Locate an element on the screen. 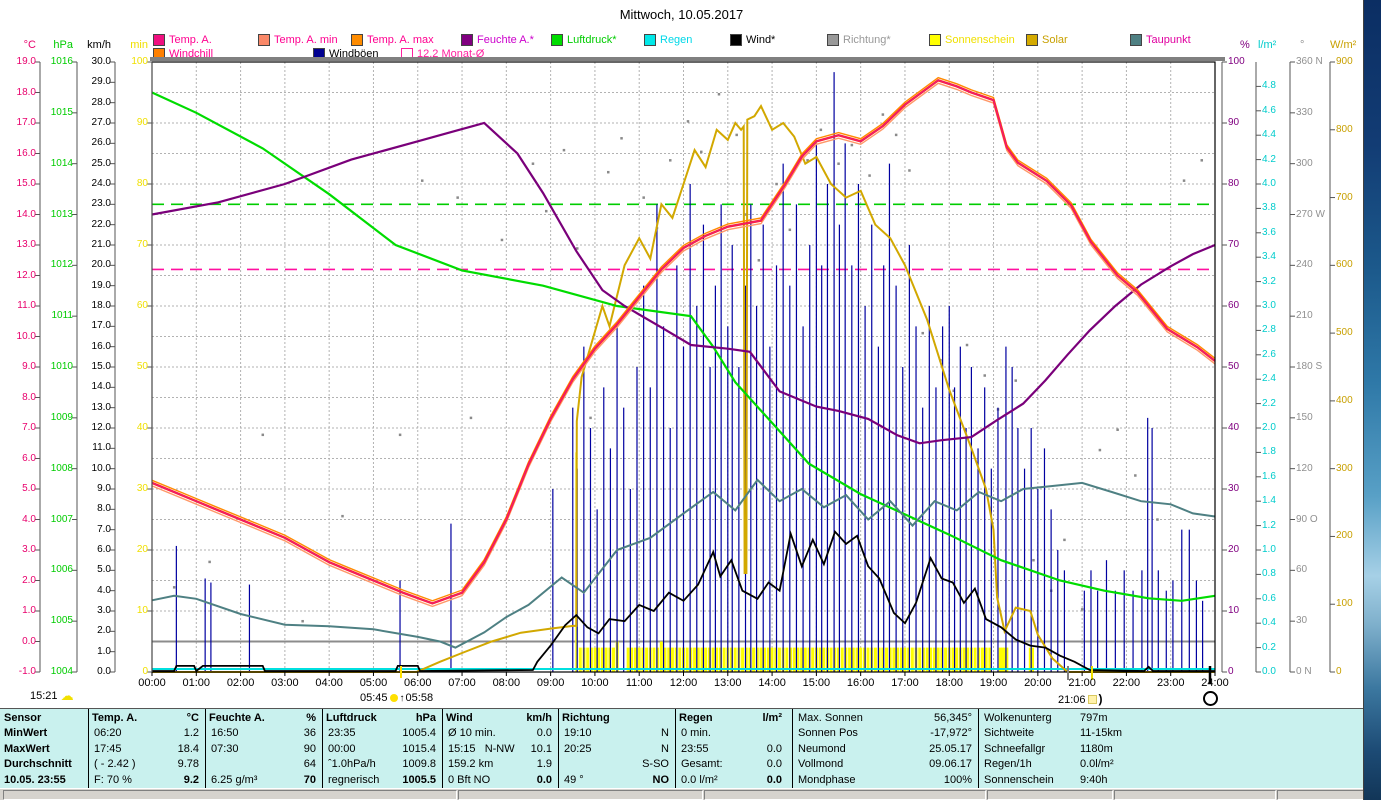 Image resolution: width=1381 pixels, height=800 pixels. sunrise-annotation: 05:45 ↑05:58 is located at coordinates (396, 698).